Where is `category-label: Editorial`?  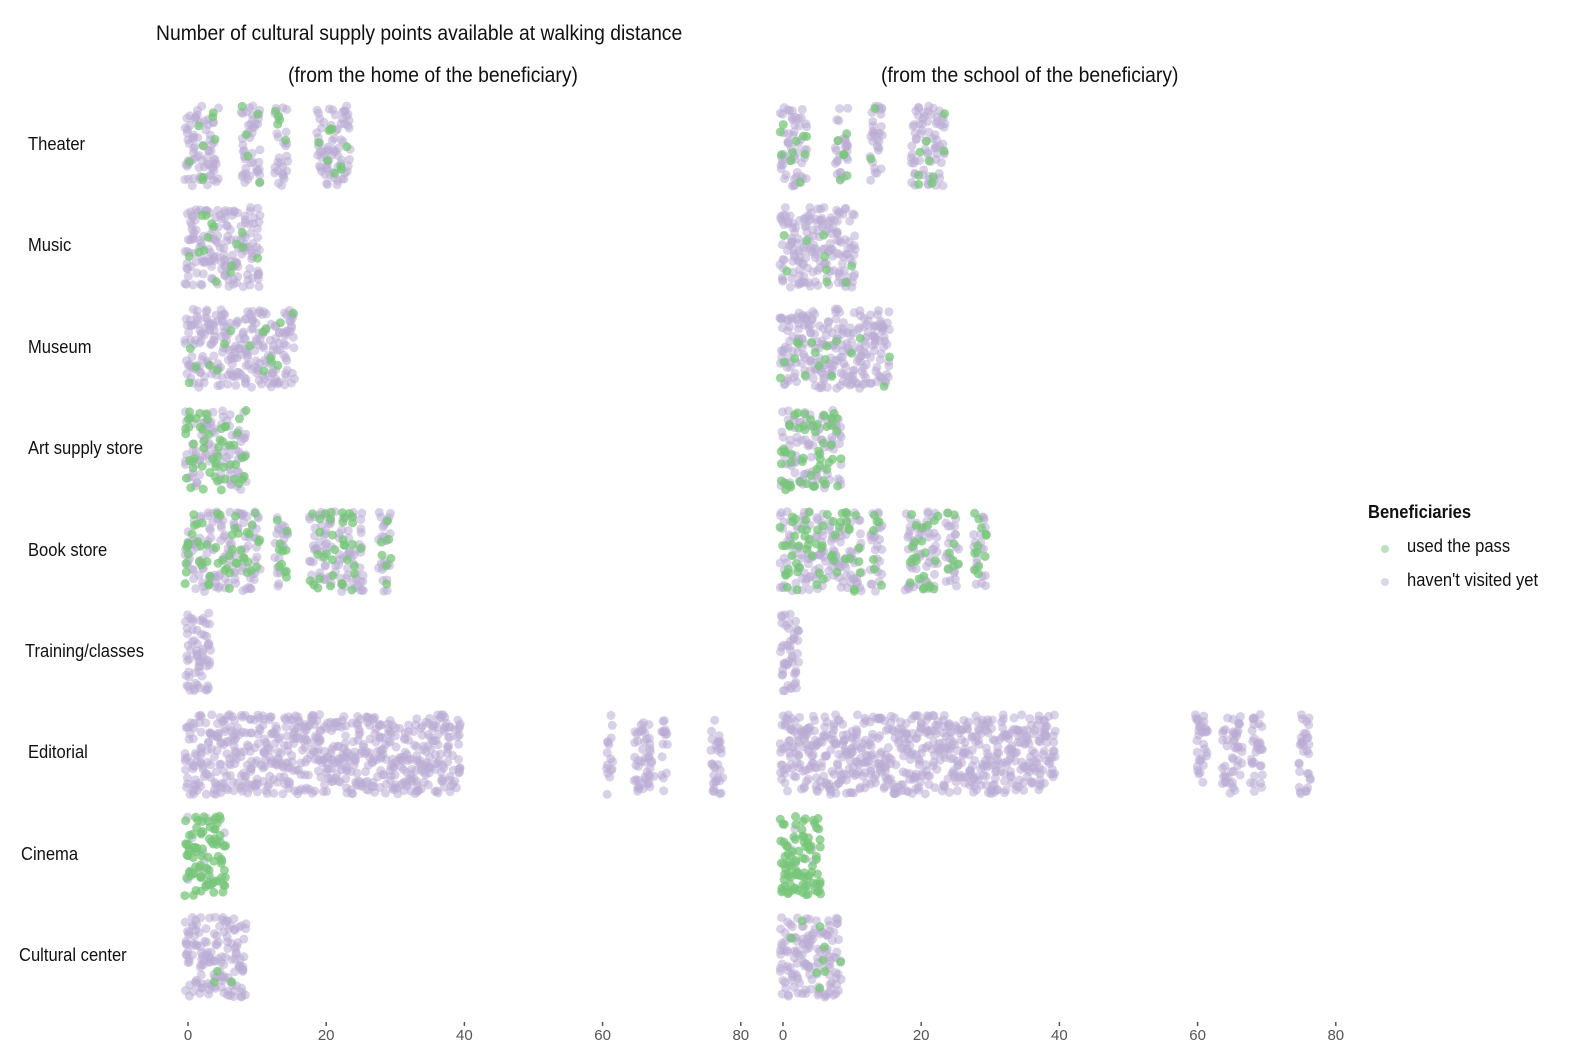 category-label: Editorial is located at coordinates (58, 752).